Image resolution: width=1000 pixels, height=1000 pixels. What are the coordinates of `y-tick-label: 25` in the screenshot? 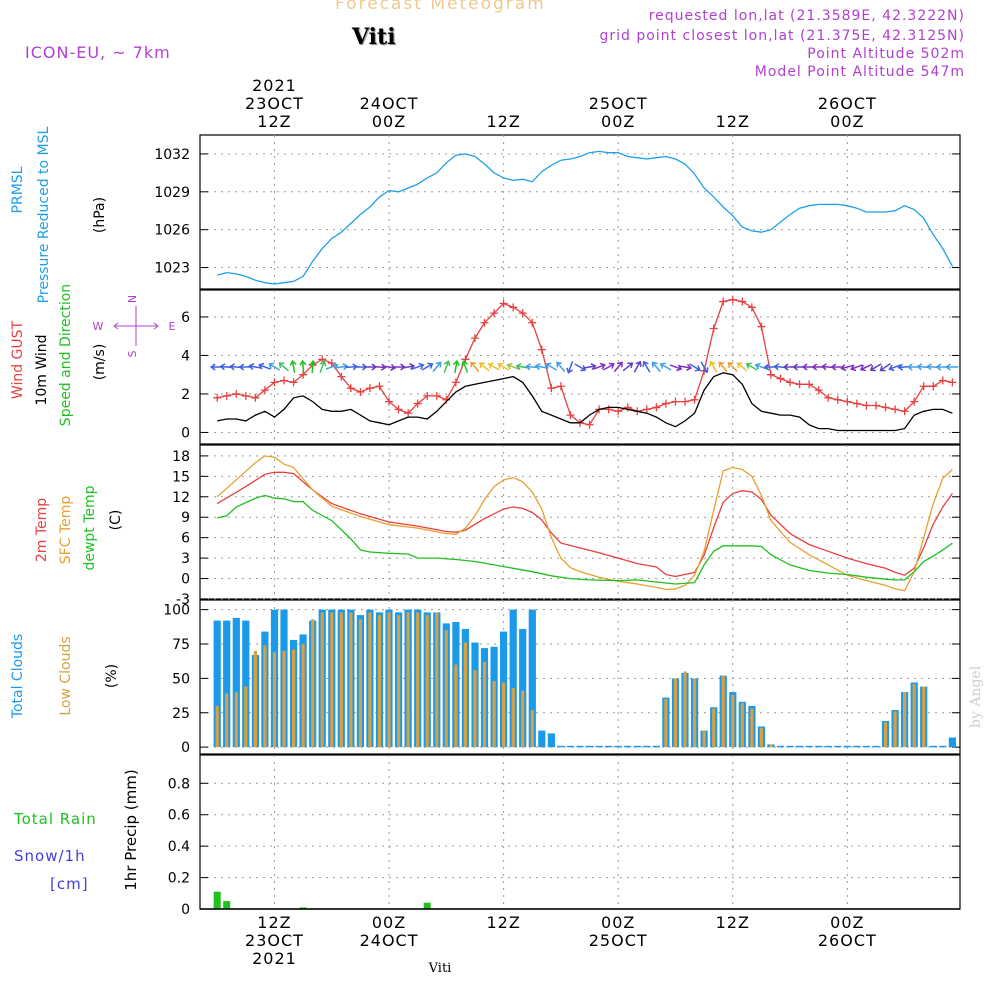 It's located at (181, 714).